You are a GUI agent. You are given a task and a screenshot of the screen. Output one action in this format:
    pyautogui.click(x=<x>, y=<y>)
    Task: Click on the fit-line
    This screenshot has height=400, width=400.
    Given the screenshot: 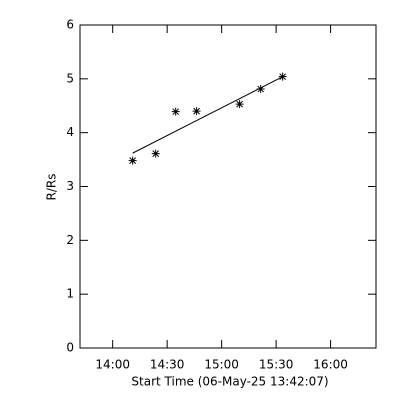 What is the action you would take?
    pyautogui.click(x=207, y=115)
    